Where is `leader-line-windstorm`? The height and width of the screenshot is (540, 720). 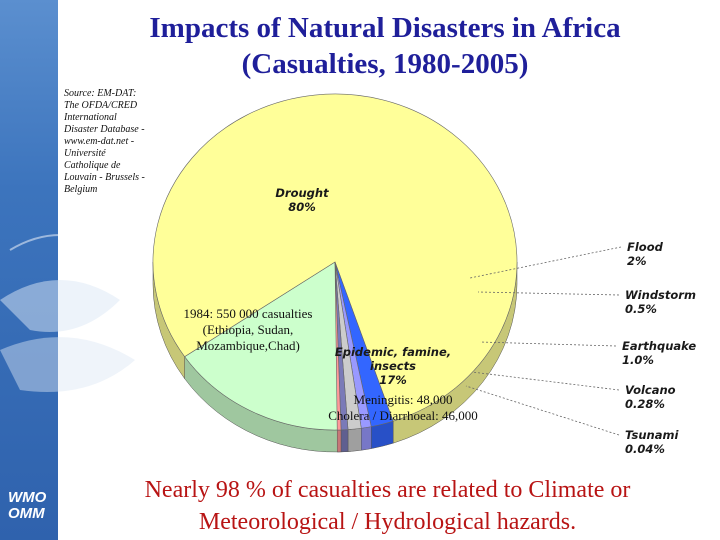 leader-line-windstorm is located at coordinates (548, 293).